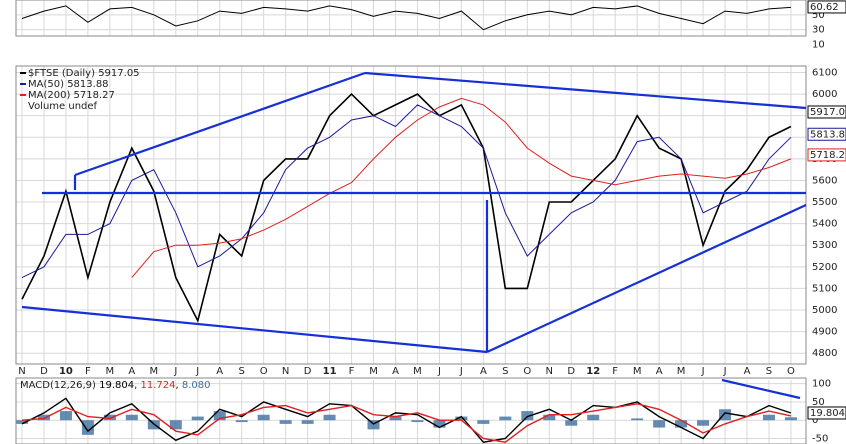 This screenshot has width=846, height=444. Describe the element at coordinates (58, 385) in the screenshot. I see `macd-title: MACD(12,26,9)` at that location.